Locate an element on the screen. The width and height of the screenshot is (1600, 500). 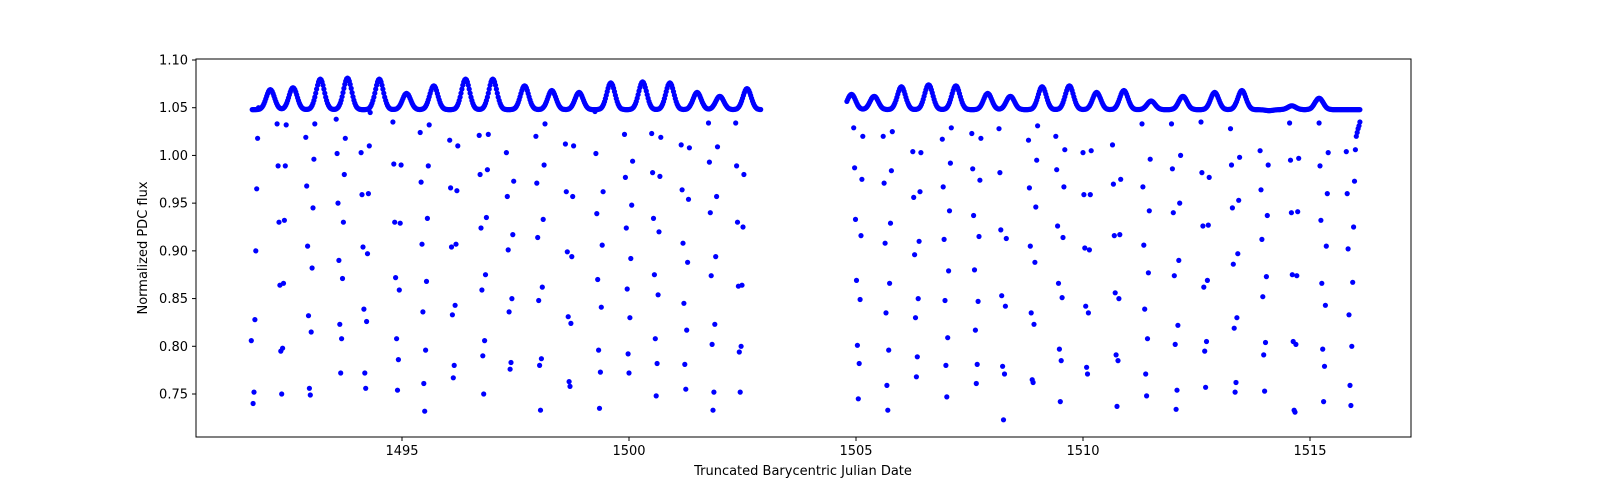
y-tick-label: 0.85 is located at coordinates (173, 299).